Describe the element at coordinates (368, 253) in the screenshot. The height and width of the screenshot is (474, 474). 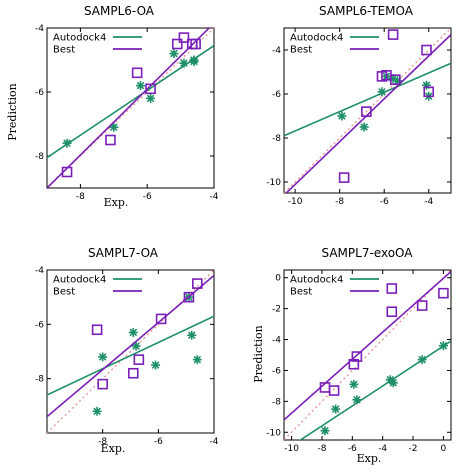
I see `chart-title: SAMPL7-exoOA` at that location.